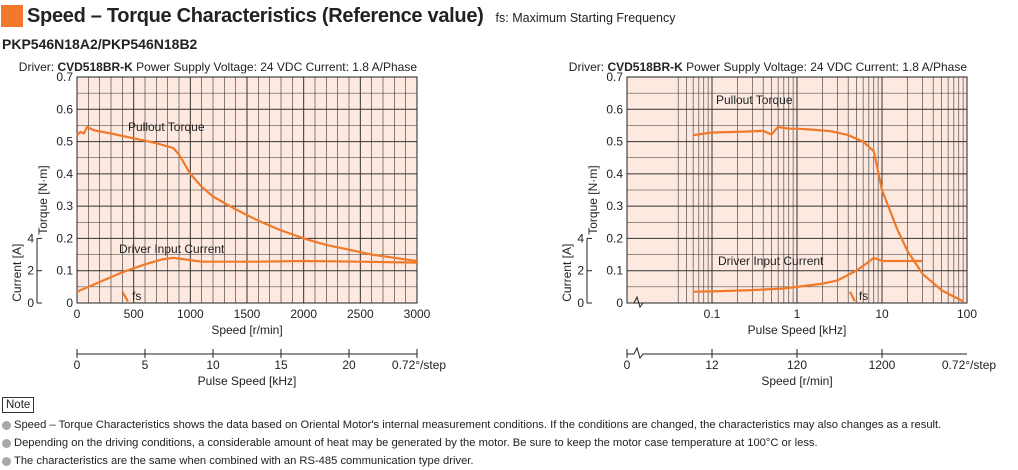 This screenshot has height=470, width=1018. I want to click on secondary-axis-label: Speed [r/min], so click(796, 381).